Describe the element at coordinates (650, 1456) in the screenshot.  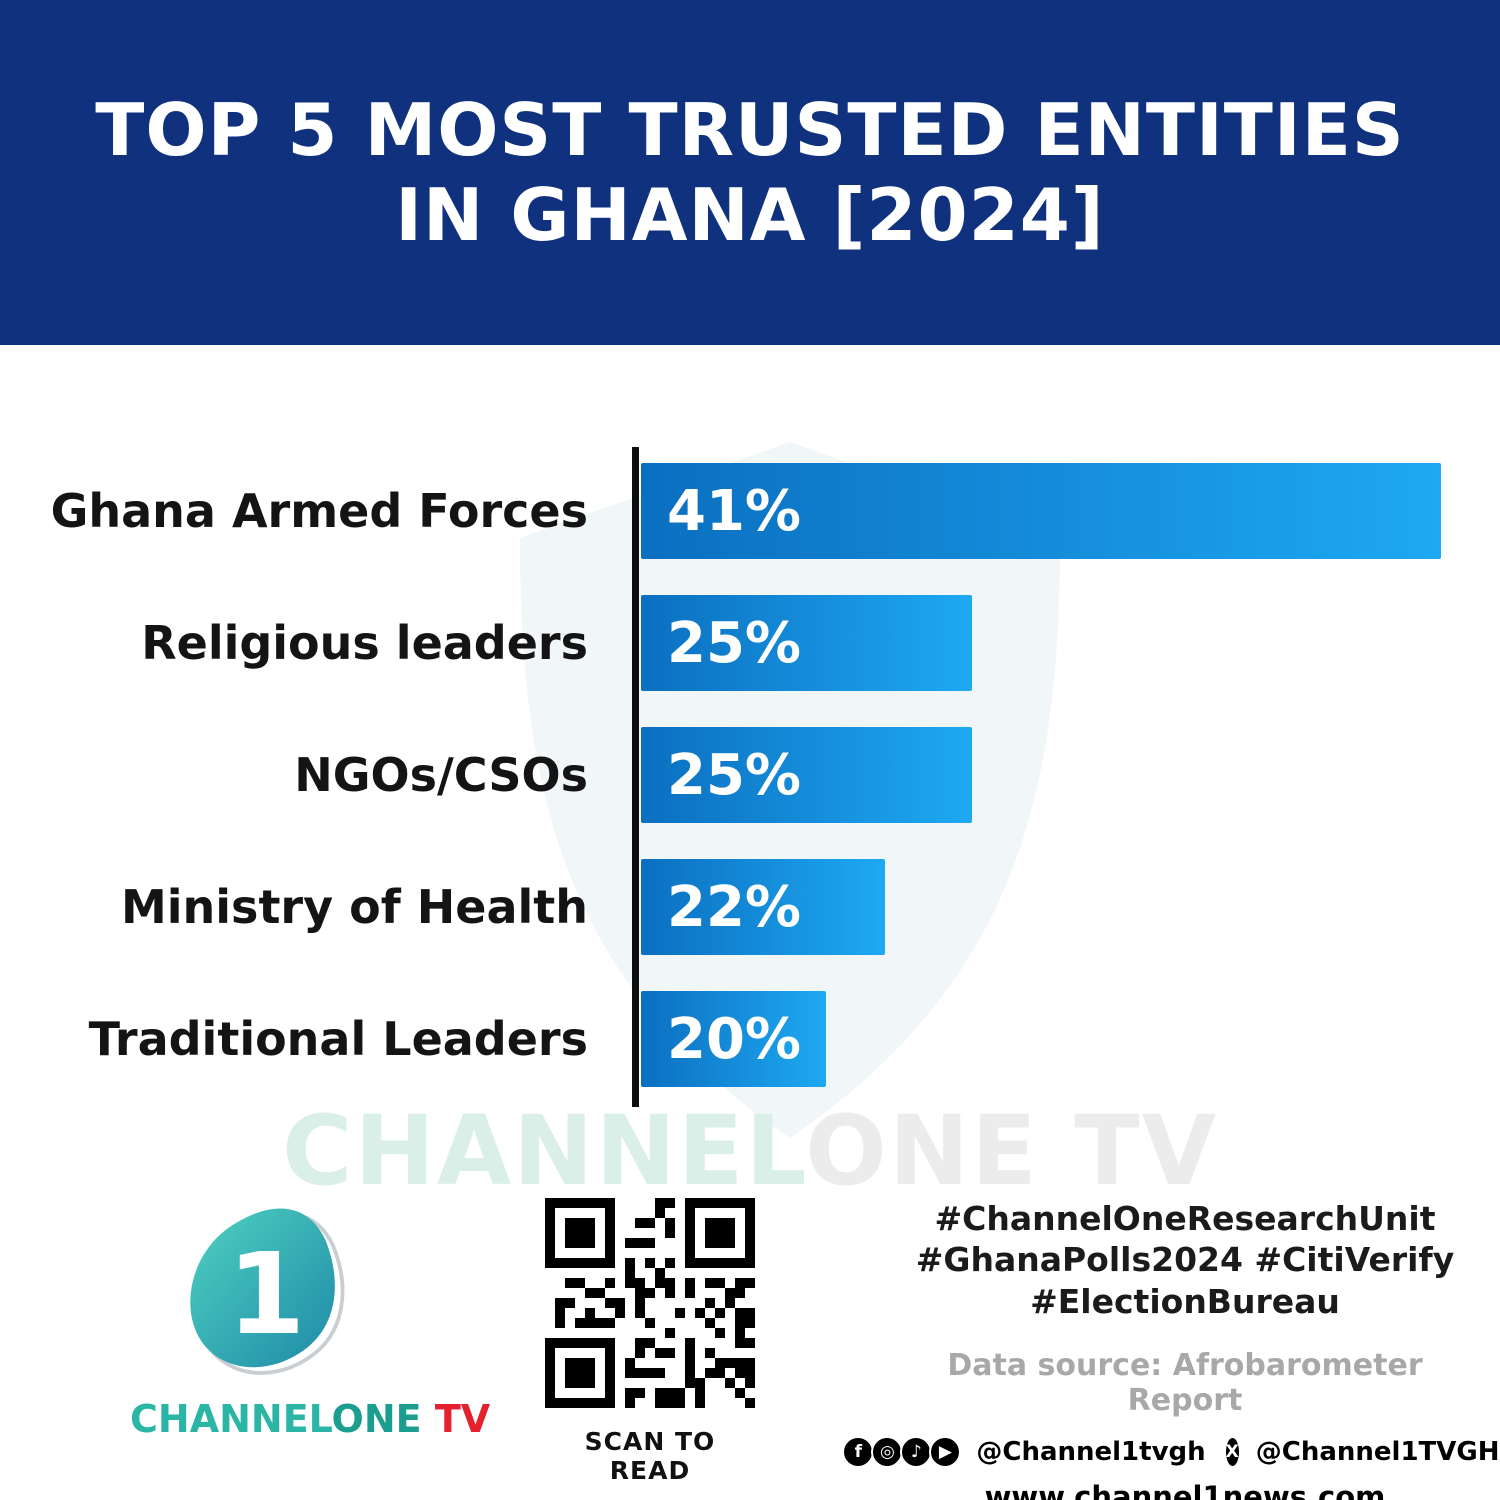
I see `qr-caption: SCAN TO READ` at that location.